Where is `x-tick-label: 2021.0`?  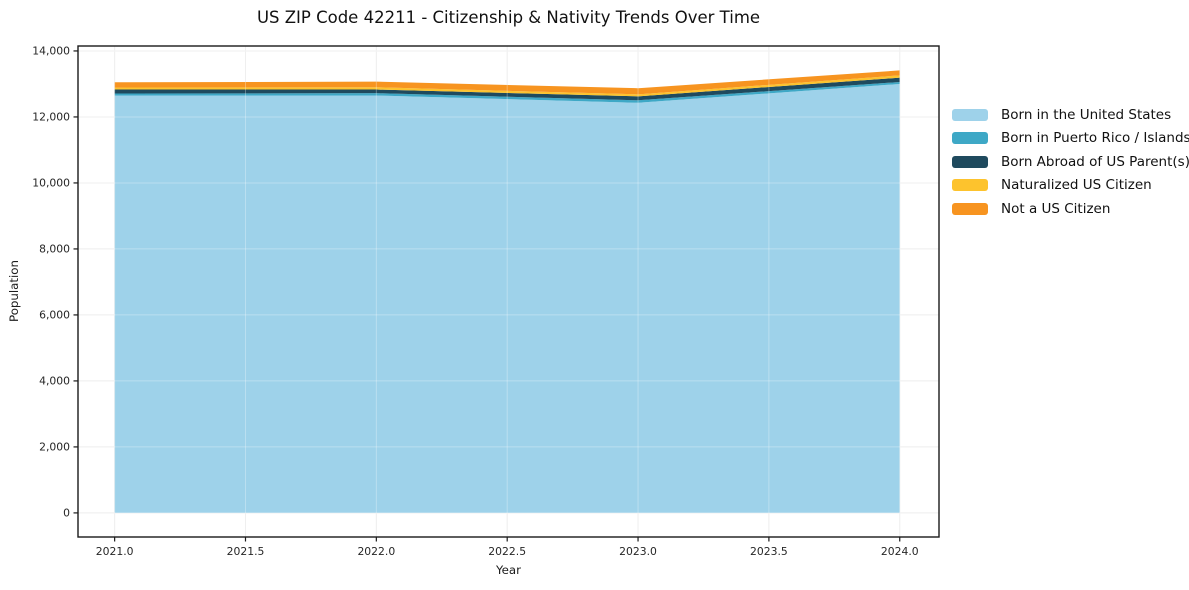 x-tick-label: 2021.0 is located at coordinates (115, 551).